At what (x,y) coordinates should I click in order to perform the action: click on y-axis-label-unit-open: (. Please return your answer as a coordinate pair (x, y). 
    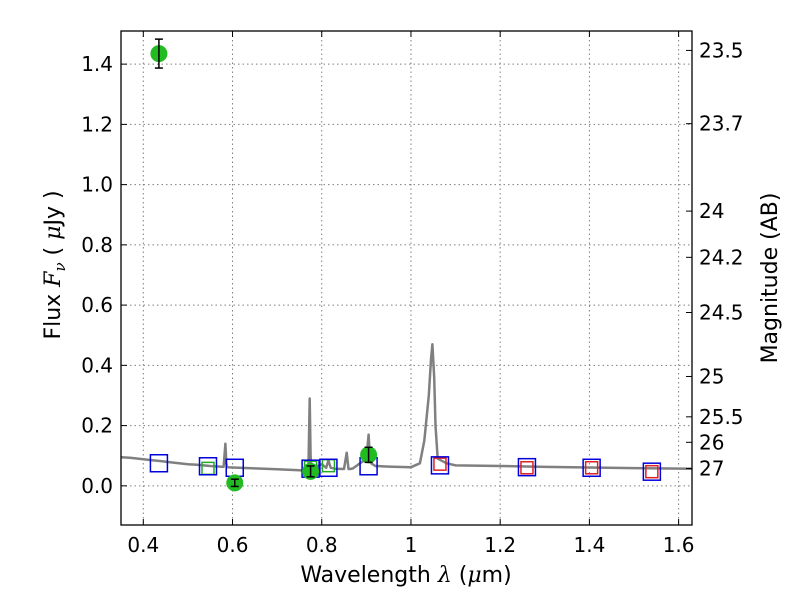
    Looking at the image, I should click on (53, 251).